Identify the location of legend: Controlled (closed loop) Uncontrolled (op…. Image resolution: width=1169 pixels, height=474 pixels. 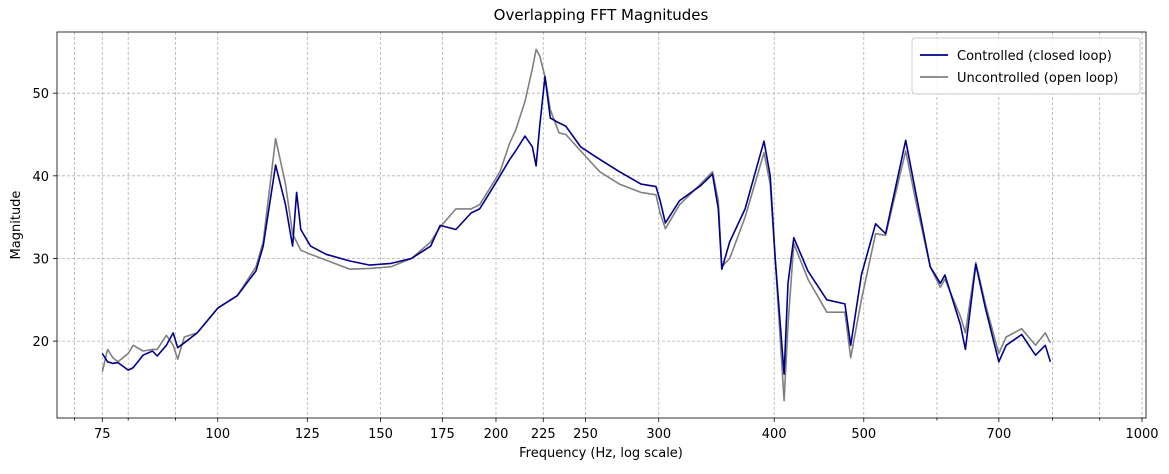
(1026, 66).